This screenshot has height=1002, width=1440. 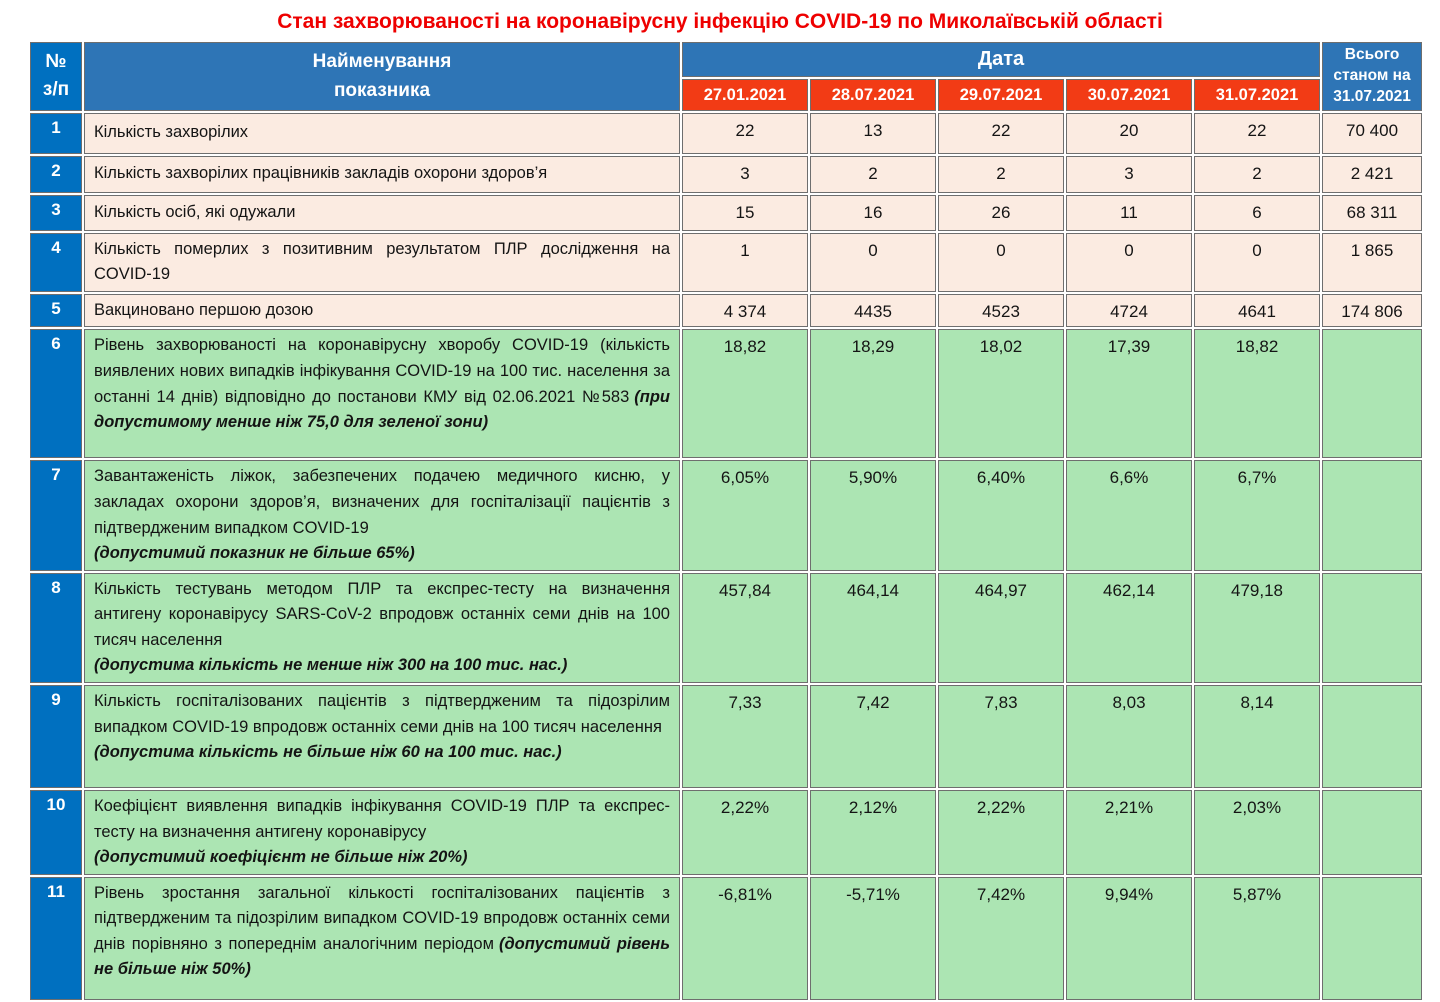 What do you see at coordinates (56, 394) in the screenshot?
I see `row-number-cell: 6` at bounding box center [56, 394].